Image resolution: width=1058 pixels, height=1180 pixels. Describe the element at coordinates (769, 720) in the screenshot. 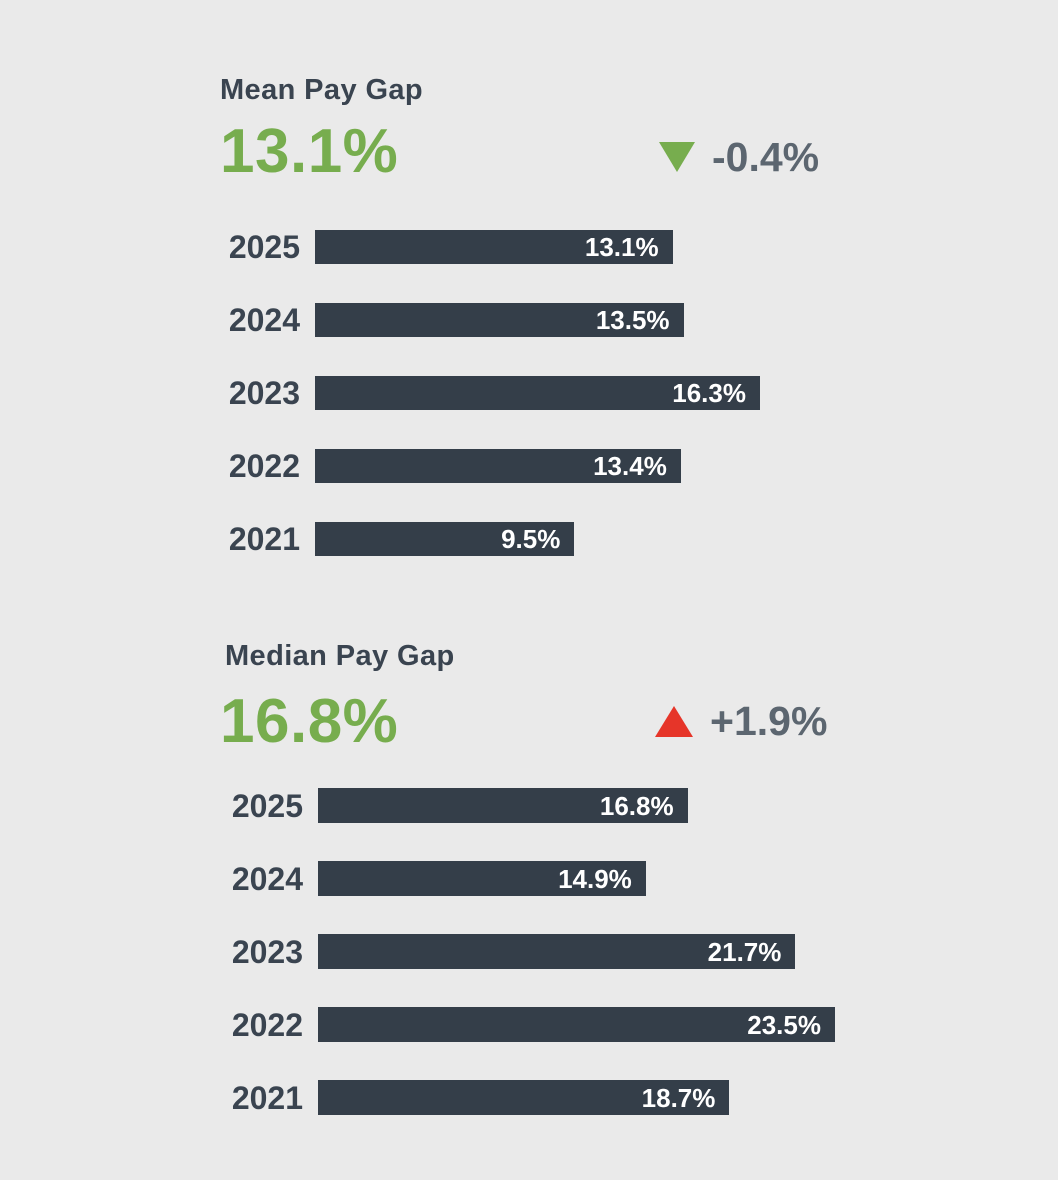

I see `median-pay-gap-delta-value: +1.9%` at that location.